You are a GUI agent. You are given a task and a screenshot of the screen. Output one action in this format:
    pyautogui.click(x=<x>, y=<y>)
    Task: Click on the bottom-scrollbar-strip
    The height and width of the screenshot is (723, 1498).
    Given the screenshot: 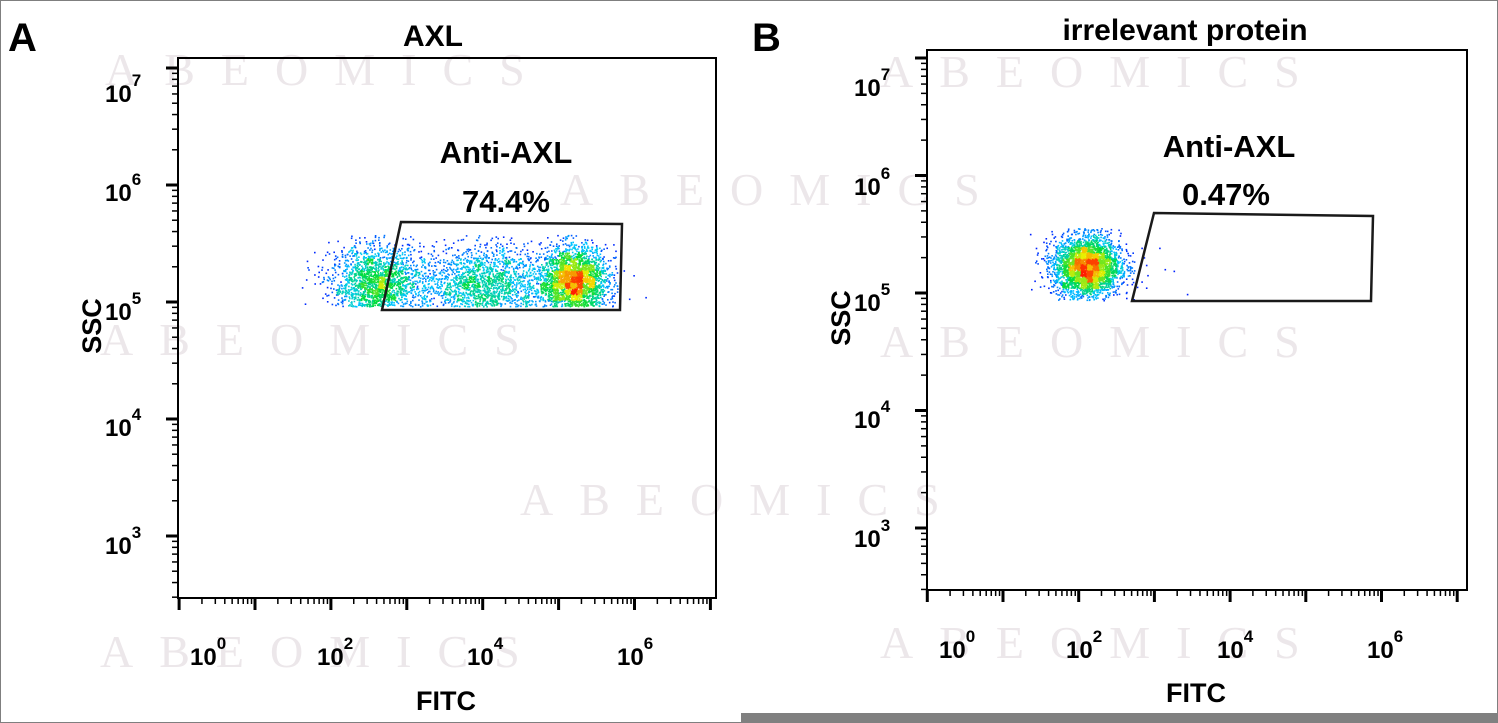 What is the action you would take?
    pyautogui.click(x=1119, y=718)
    